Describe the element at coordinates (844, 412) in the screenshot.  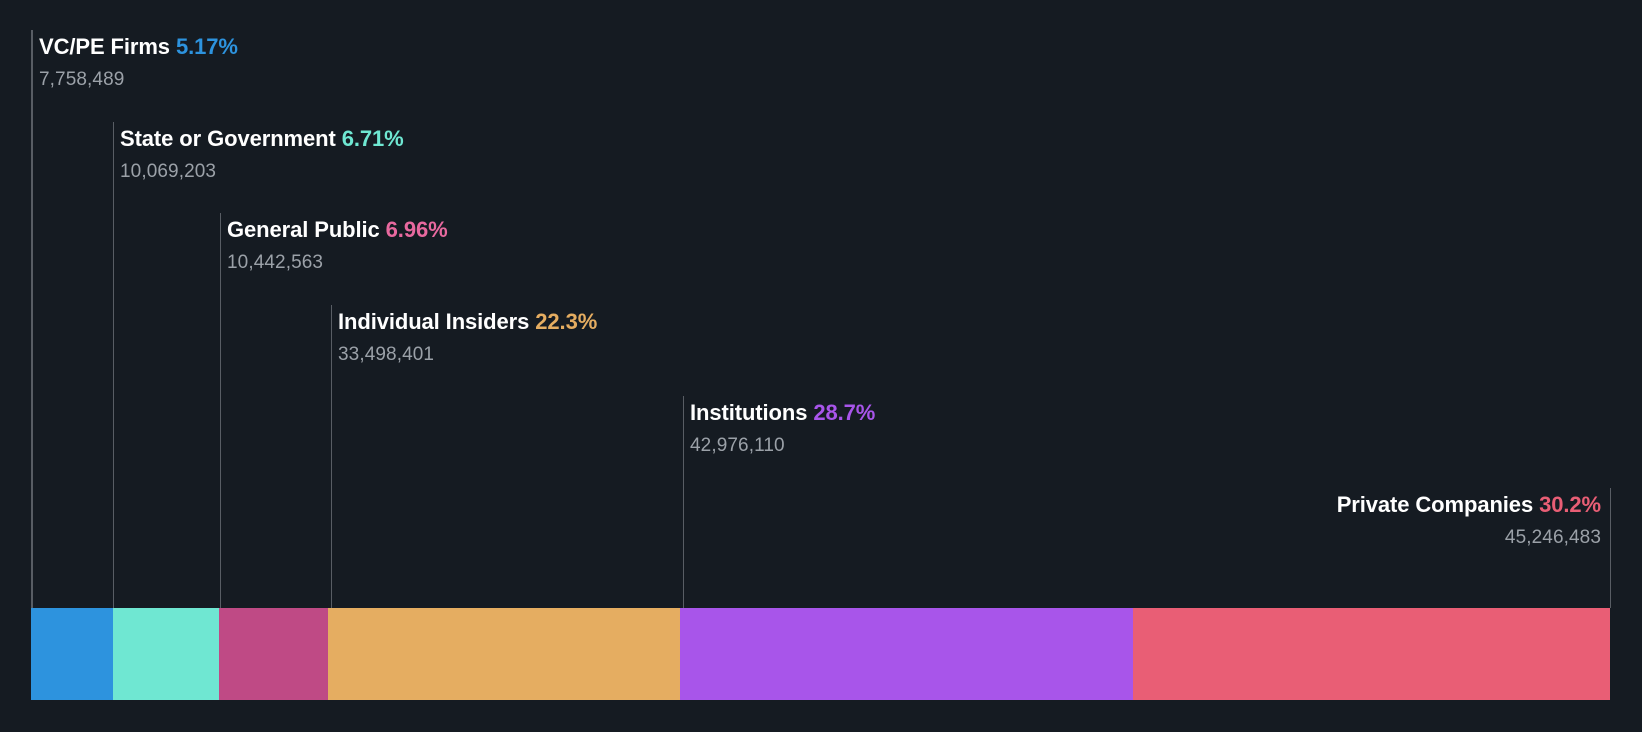
I see `callout-percent-institutions: 28.7%` at that location.